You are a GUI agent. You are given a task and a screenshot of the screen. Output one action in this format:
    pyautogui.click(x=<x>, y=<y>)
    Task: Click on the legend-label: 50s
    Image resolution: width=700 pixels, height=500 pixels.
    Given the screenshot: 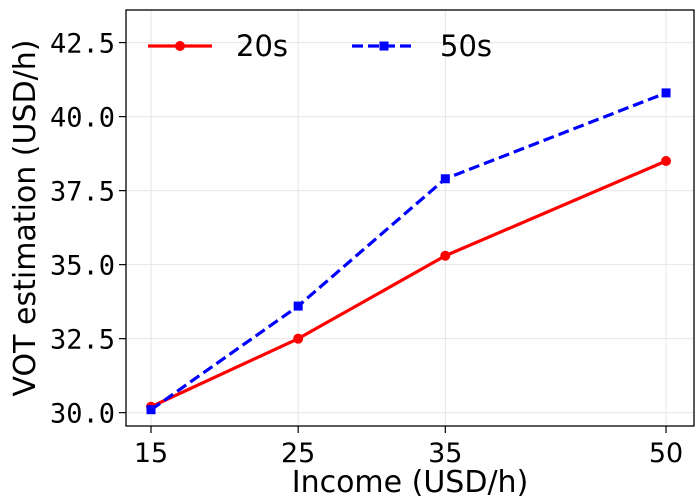 What is the action you would take?
    pyautogui.click(x=466, y=46)
    